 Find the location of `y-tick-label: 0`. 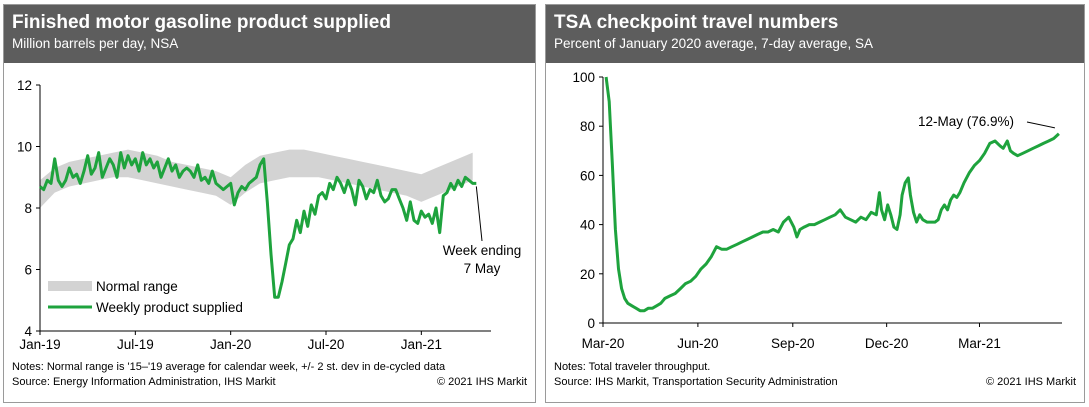

y-tick-label: 0 is located at coordinates (591, 323).